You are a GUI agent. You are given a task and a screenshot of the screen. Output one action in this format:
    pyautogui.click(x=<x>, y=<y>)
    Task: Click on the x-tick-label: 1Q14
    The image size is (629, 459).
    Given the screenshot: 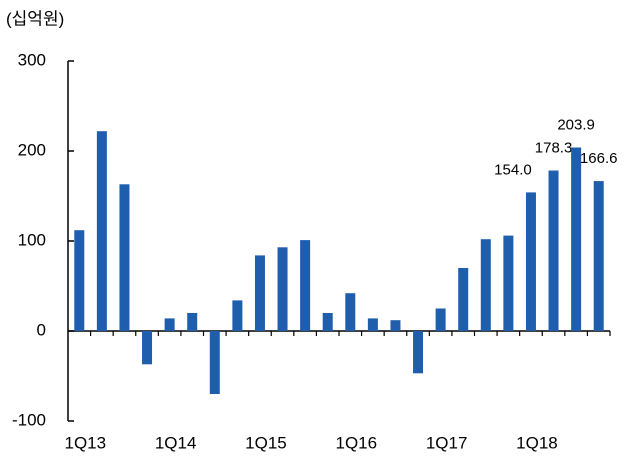 What is the action you would take?
    pyautogui.click(x=176, y=442)
    